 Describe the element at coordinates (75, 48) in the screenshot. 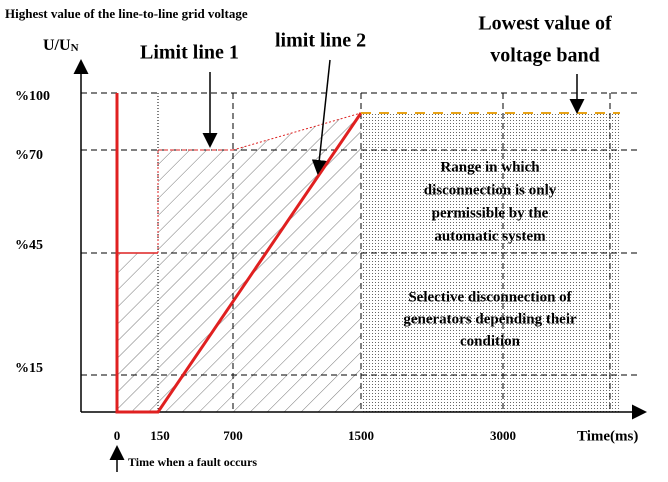

I see `y-label-sub: N` at that location.